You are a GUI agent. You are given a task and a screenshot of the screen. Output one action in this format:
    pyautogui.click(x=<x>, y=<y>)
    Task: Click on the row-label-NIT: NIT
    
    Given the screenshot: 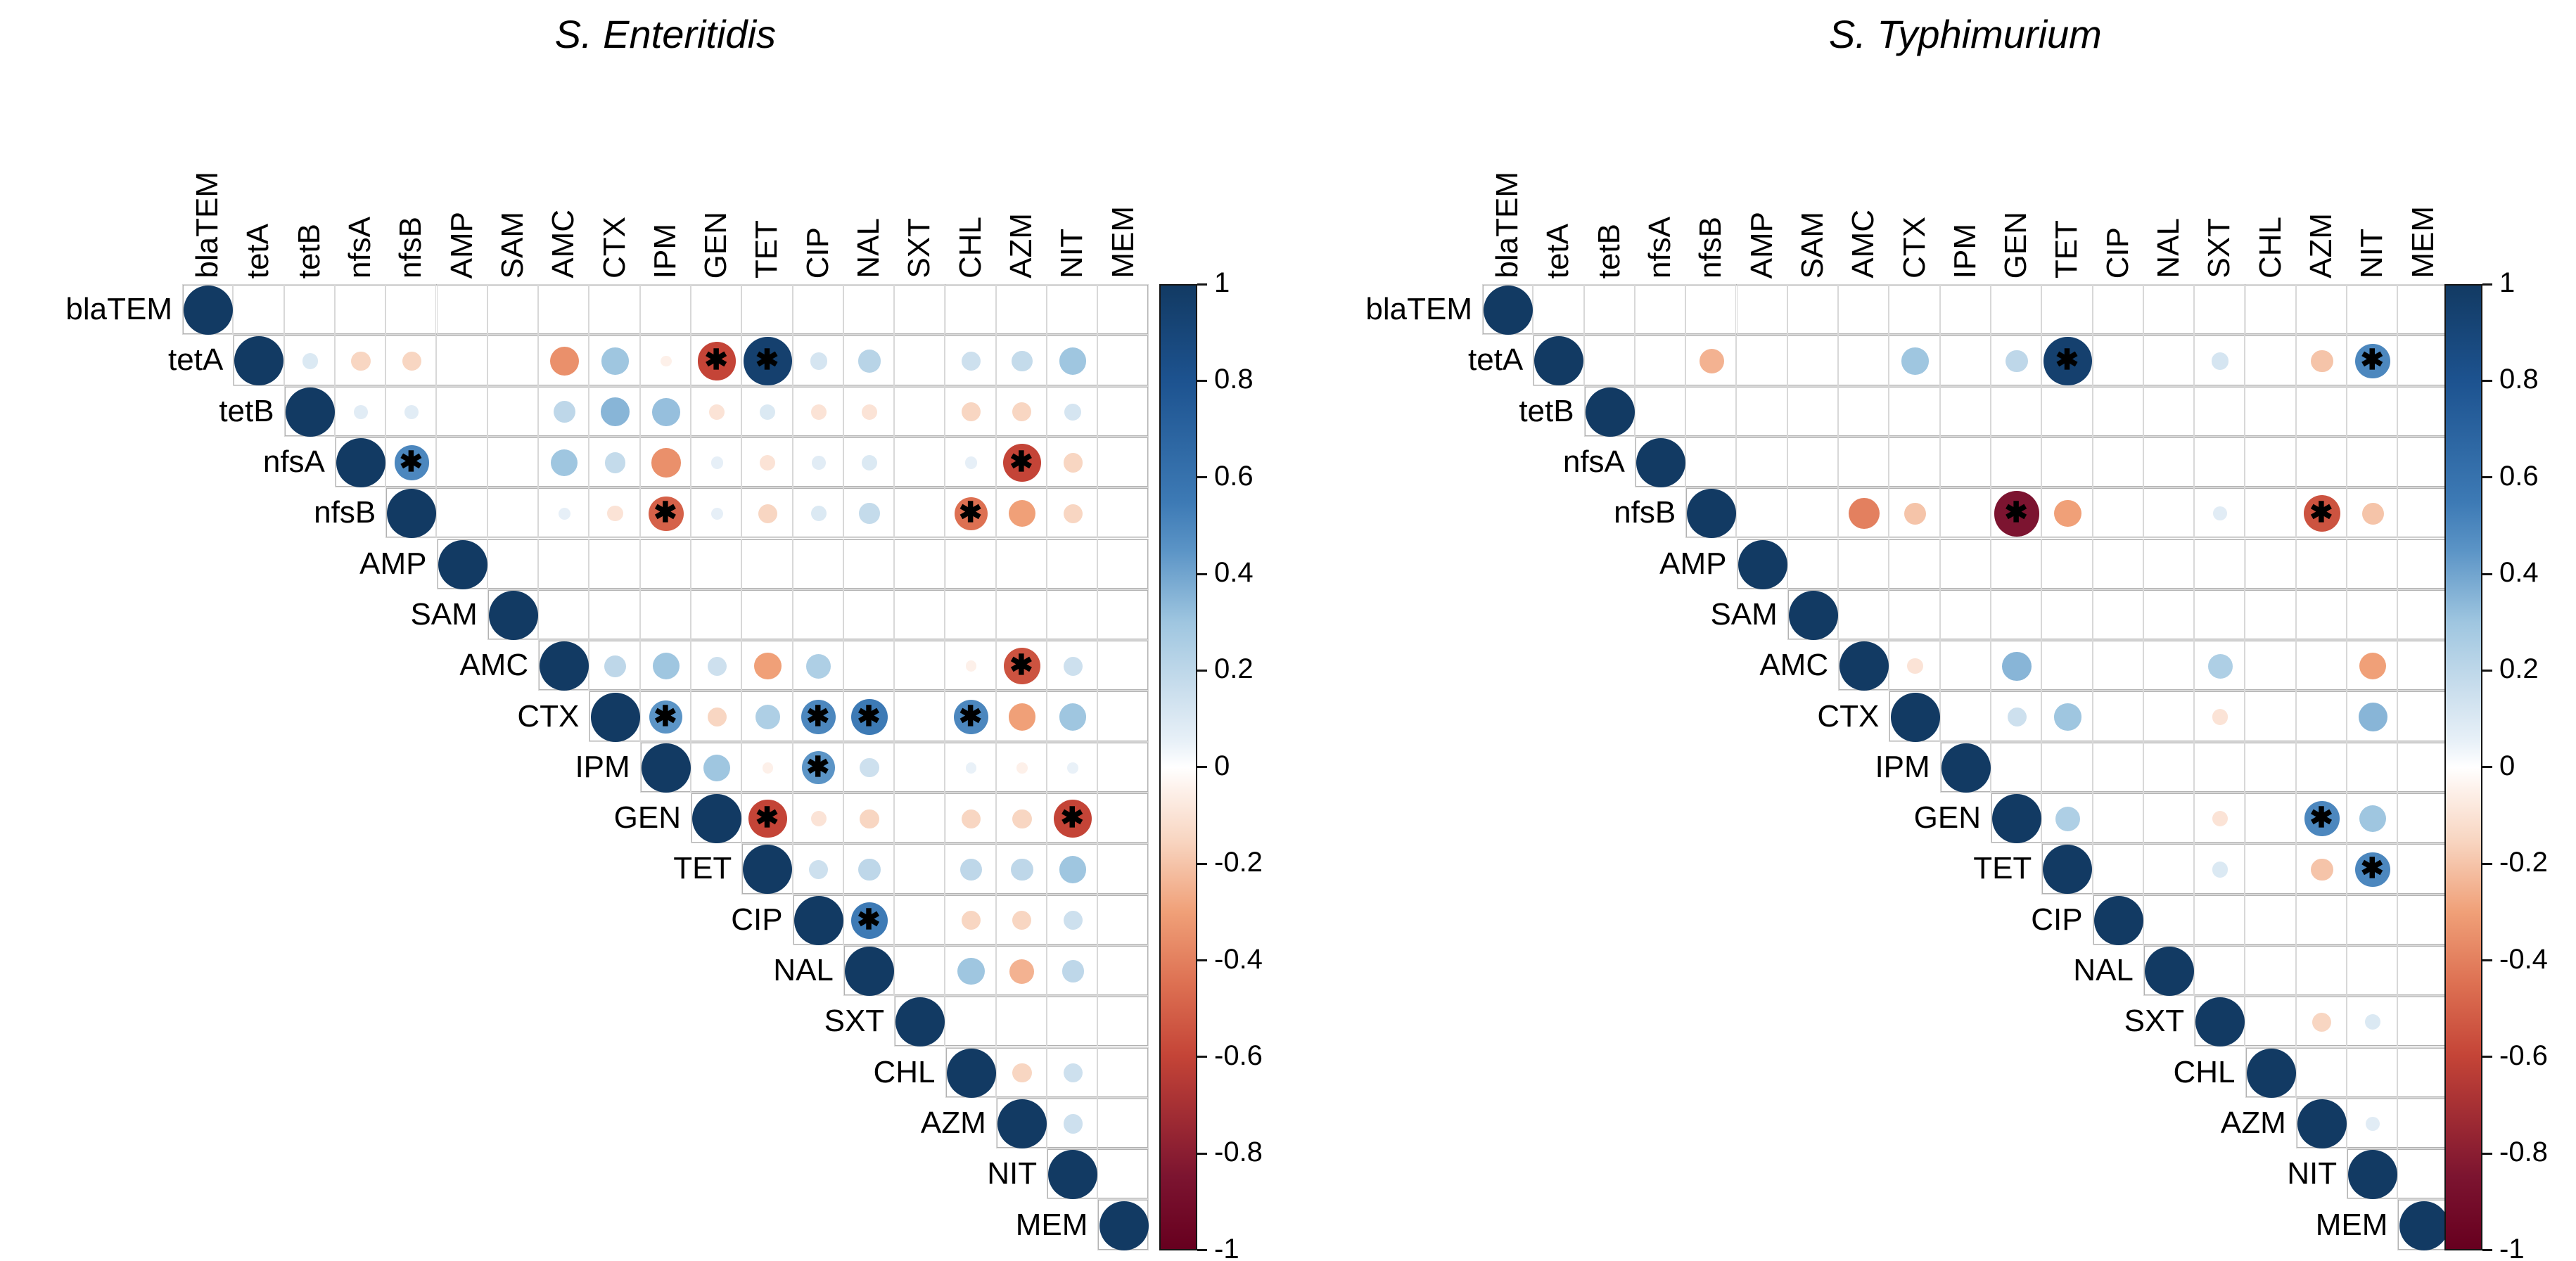 What is the action you would take?
    pyautogui.click(x=2312, y=1173)
    